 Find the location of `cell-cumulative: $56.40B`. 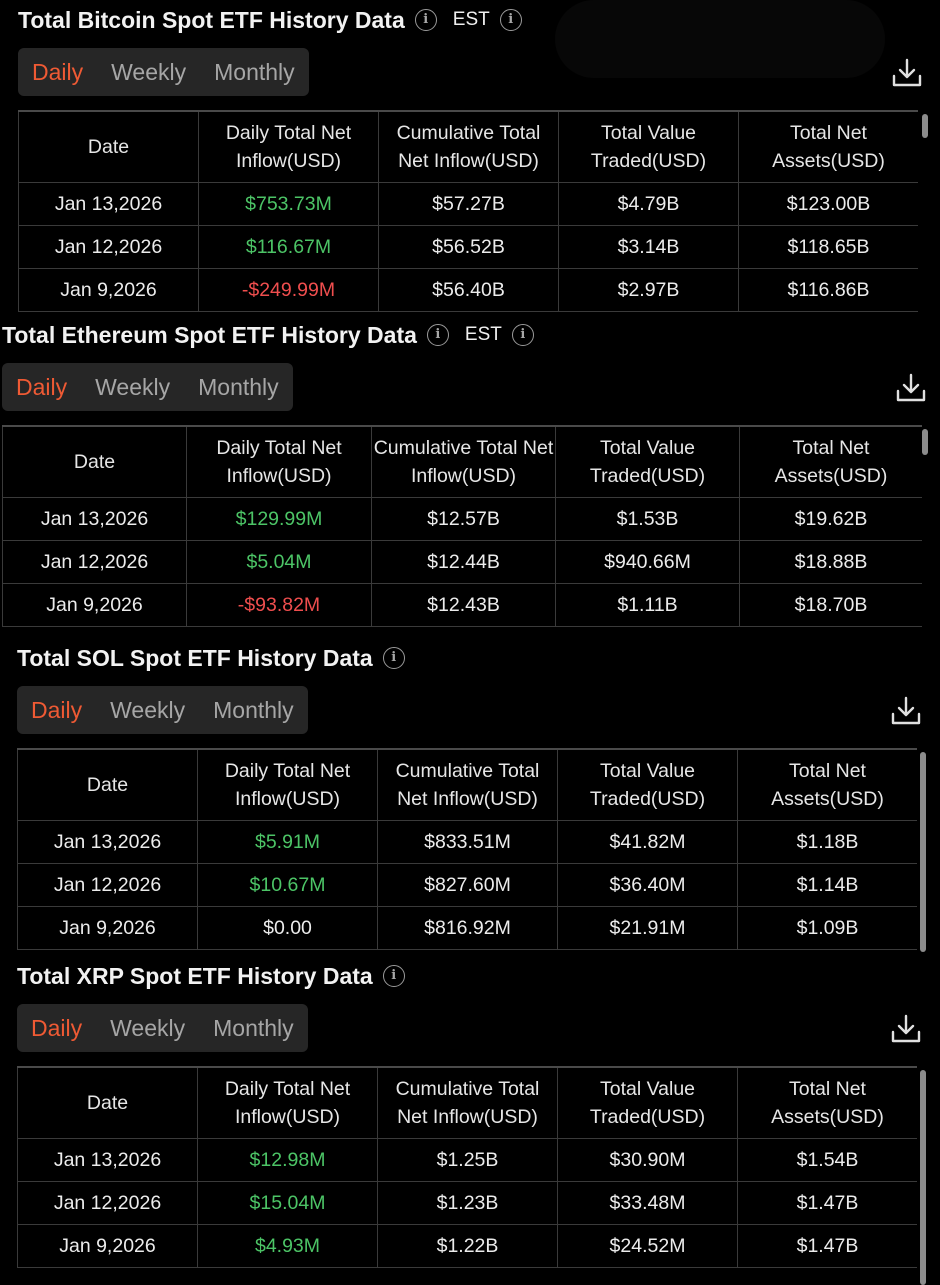

cell-cumulative: $56.40B is located at coordinates (468, 290).